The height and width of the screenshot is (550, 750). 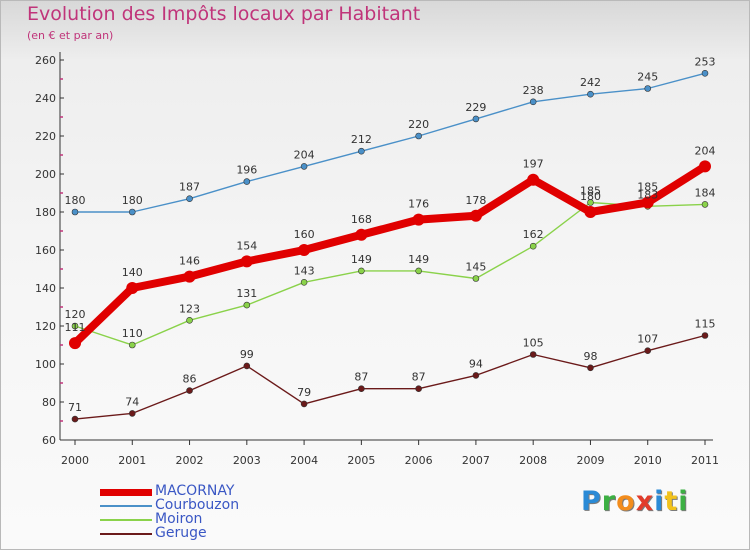 I want to click on data-label-macornay: 146, so click(x=189, y=261).